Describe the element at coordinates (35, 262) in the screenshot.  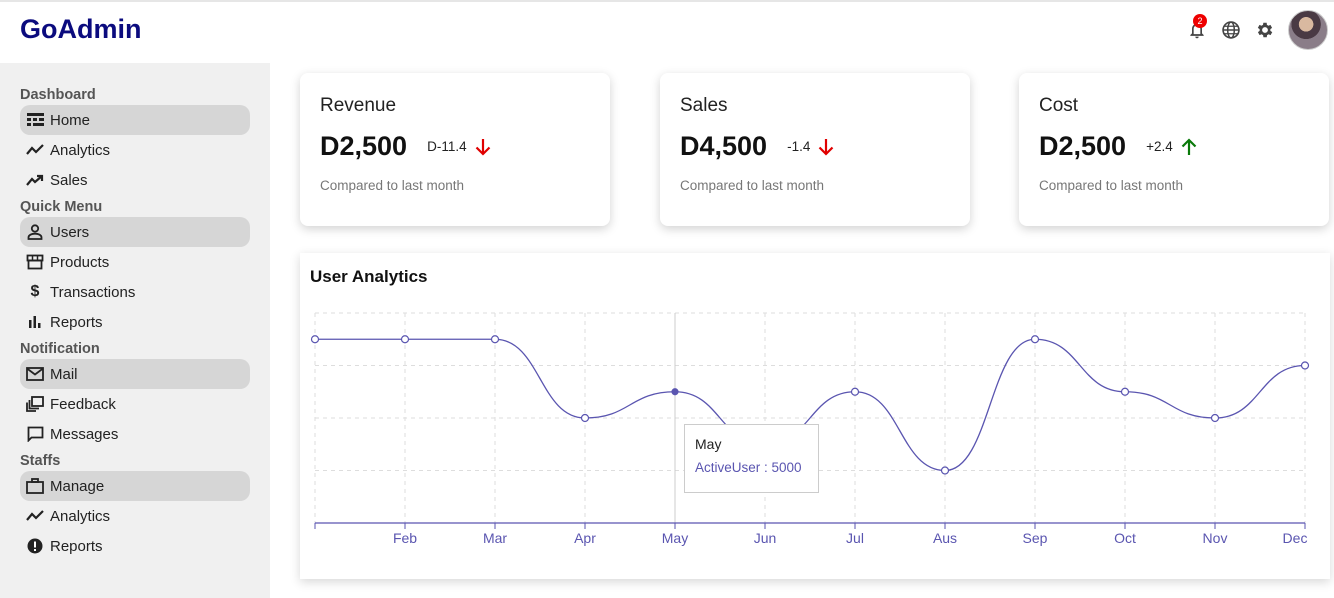
I see `storefront-icon` at that location.